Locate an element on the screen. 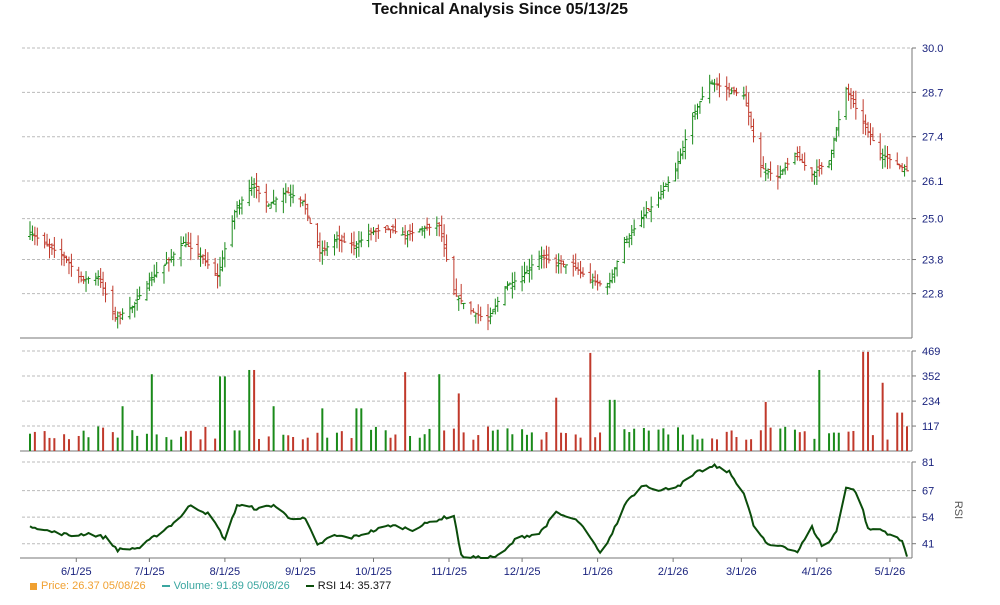  page-title: Technical Analysis Since 05/13/25 is located at coordinates (500, 9).